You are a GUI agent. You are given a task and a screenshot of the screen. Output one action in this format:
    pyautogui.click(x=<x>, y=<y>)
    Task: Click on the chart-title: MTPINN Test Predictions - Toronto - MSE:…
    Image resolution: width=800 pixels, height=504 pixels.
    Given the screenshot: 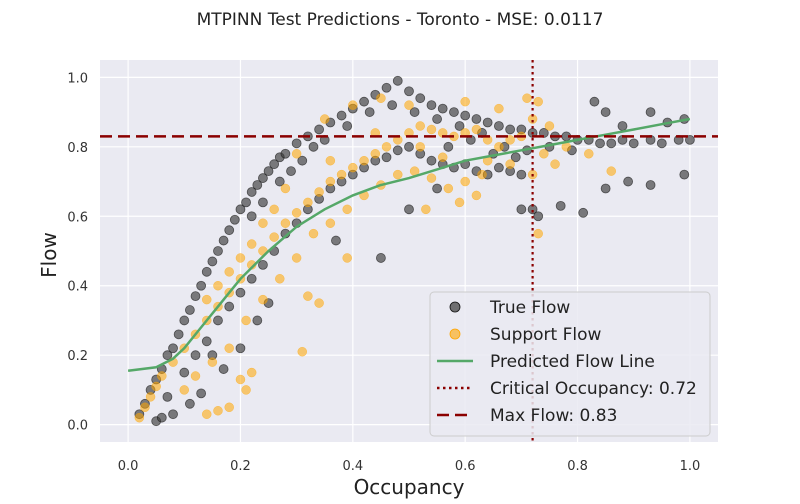 What is the action you would take?
    pyautogui.click(x=400, y=20)
    